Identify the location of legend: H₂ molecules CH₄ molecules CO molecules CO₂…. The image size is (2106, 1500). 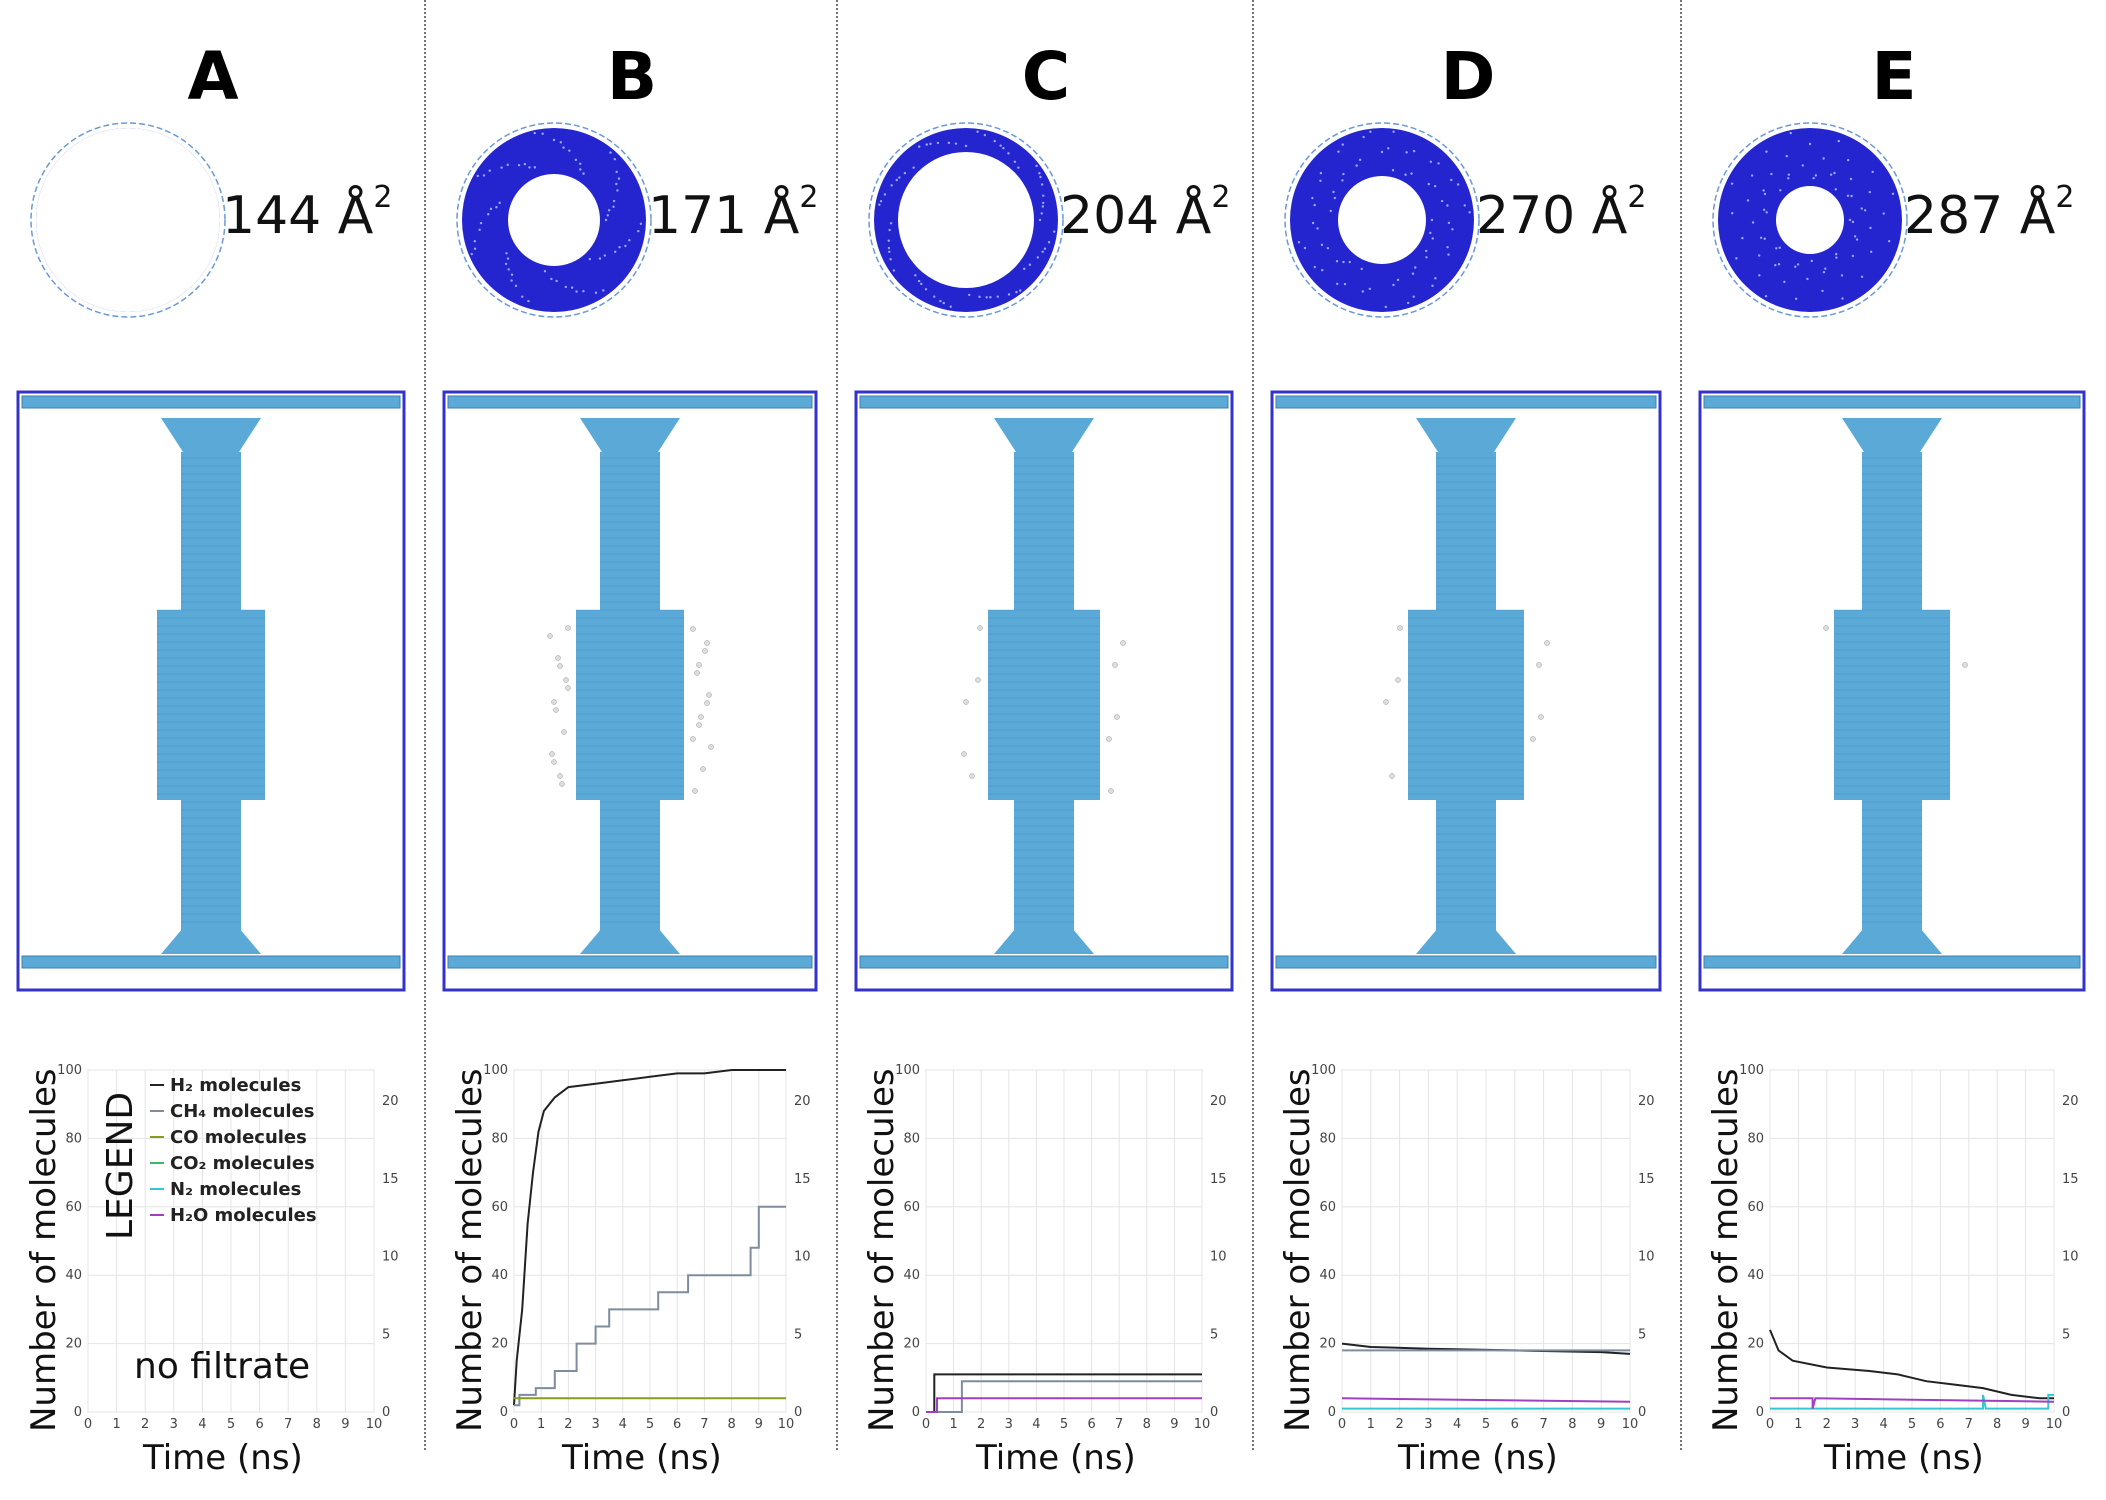
(233, 1150).